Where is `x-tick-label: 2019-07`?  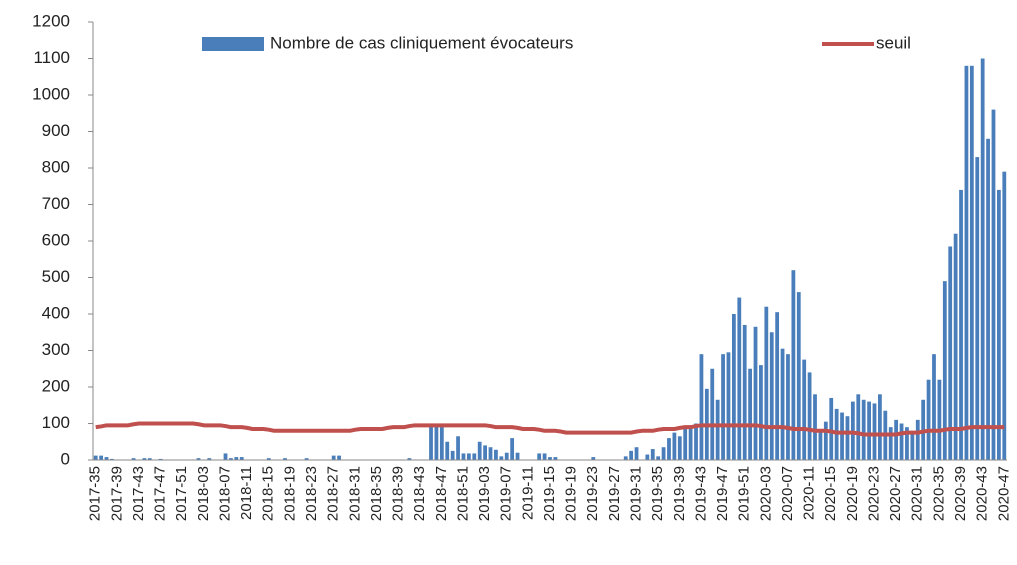
x-tick-label: 2019-07 is located at coordinates (506, 493).